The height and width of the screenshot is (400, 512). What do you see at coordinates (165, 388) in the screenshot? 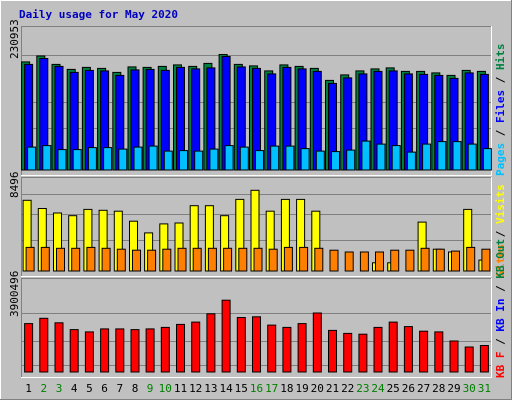
I see `x-tick-label-day-10: 10` at bounding box center [165, 388].